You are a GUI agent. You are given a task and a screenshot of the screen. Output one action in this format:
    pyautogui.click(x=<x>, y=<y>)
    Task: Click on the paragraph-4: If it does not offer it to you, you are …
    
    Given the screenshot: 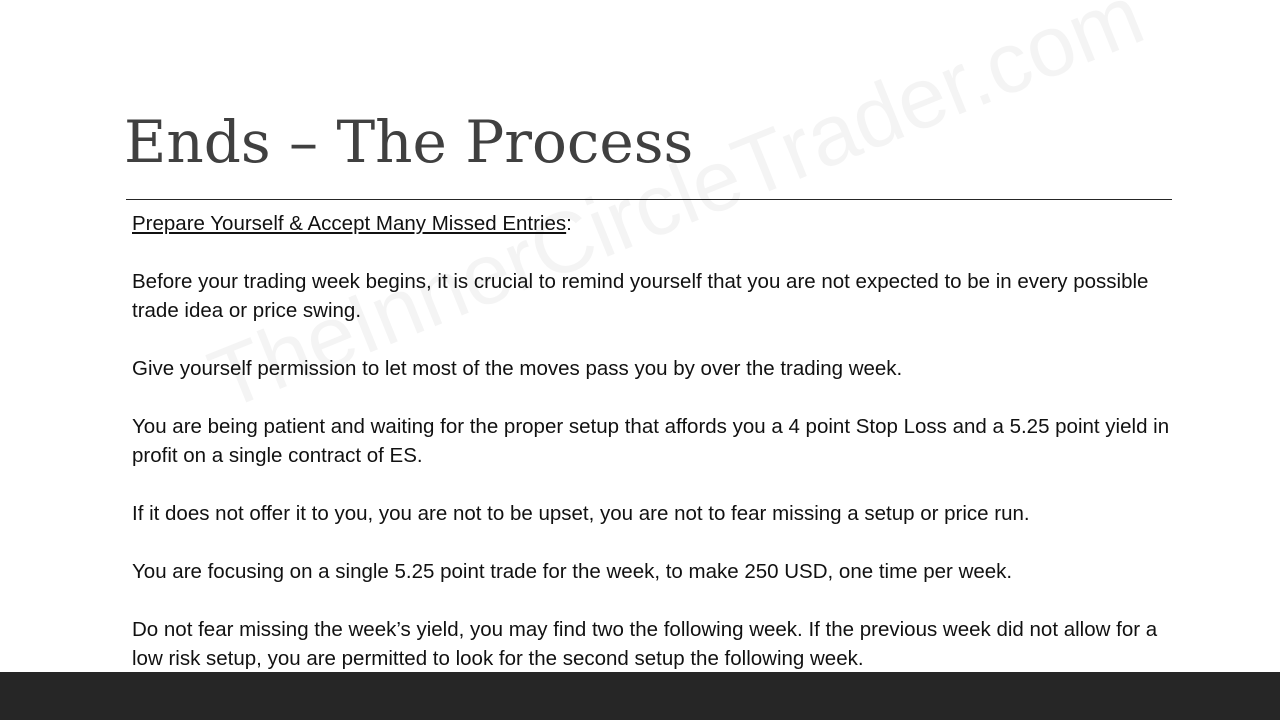 What is the action you would take?
    pyautogui.click(x=581, y=513)
    